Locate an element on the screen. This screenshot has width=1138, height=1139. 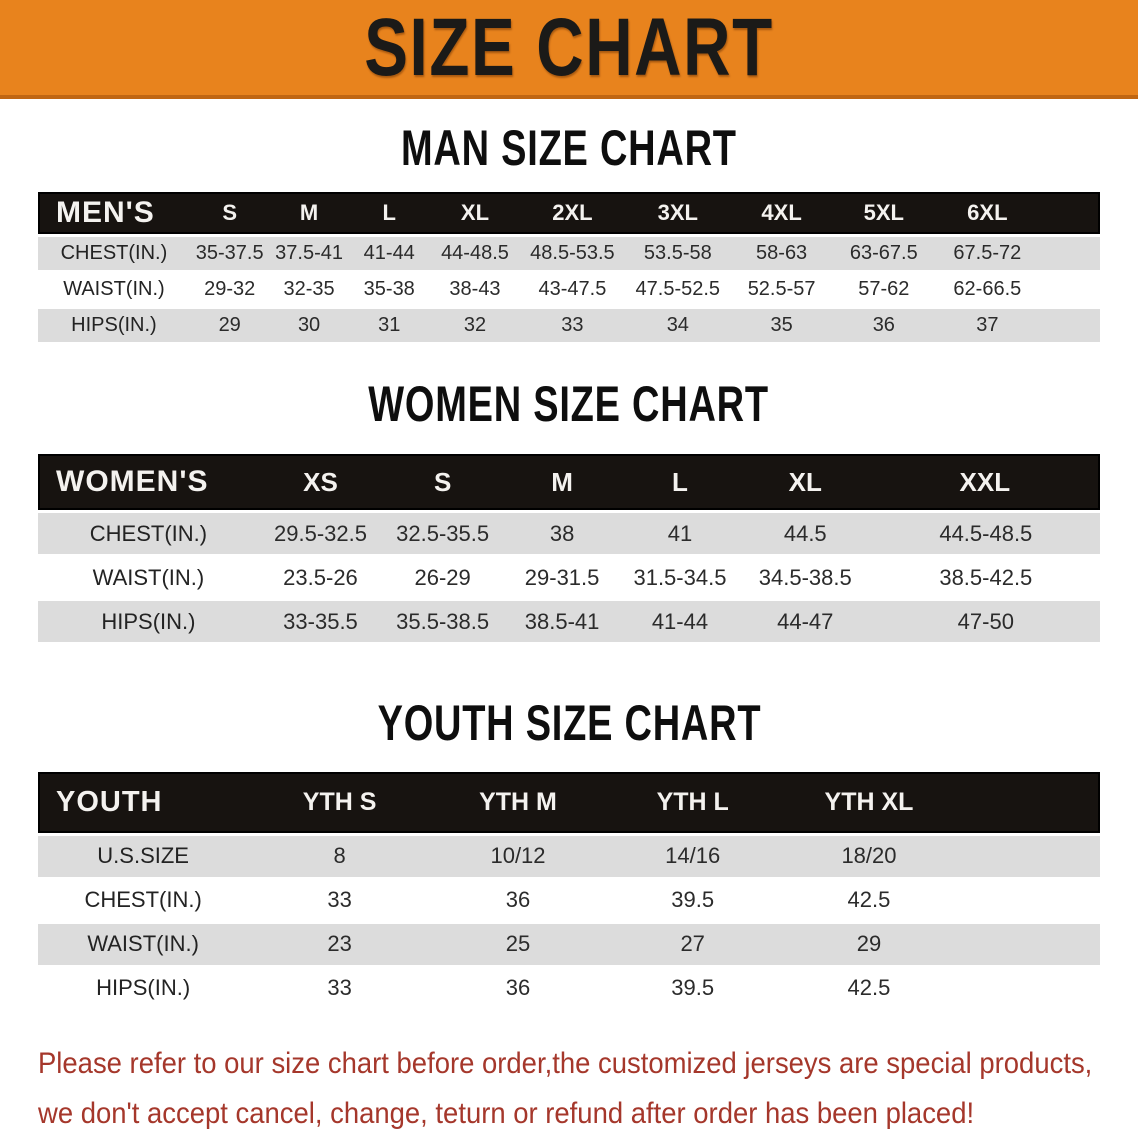
table-cell: 29-32 is located at coordinates (230, 289).